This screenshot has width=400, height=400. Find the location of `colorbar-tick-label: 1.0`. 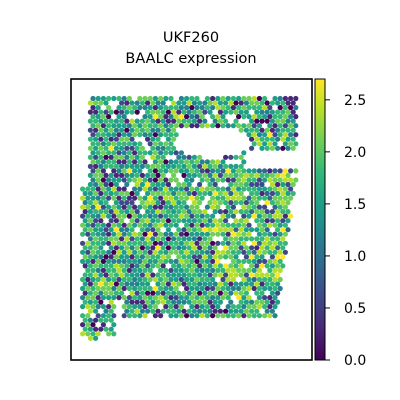

colorbar-tick-label: 1.0 is located at coordinates (355, 257).